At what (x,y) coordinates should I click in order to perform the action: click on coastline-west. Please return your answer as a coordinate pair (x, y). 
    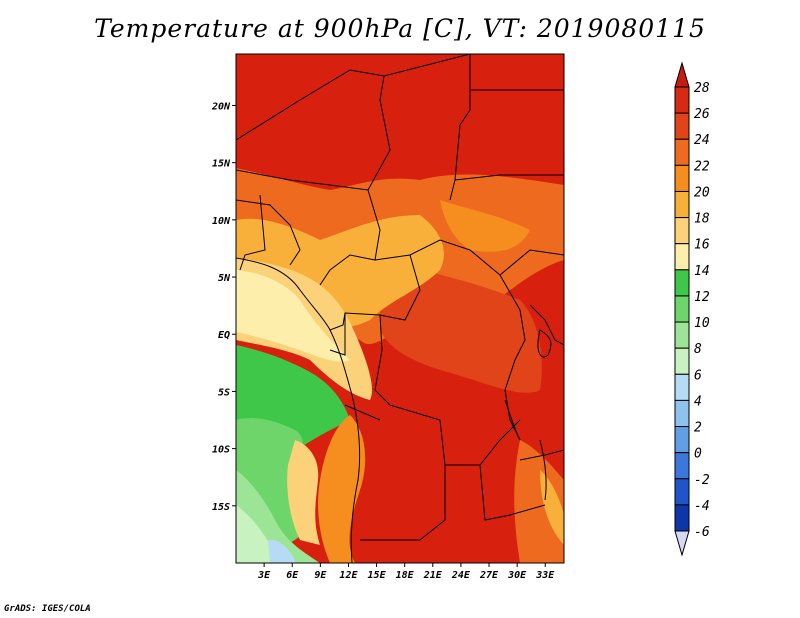
    Looking at the image, I should click on (298, 410).